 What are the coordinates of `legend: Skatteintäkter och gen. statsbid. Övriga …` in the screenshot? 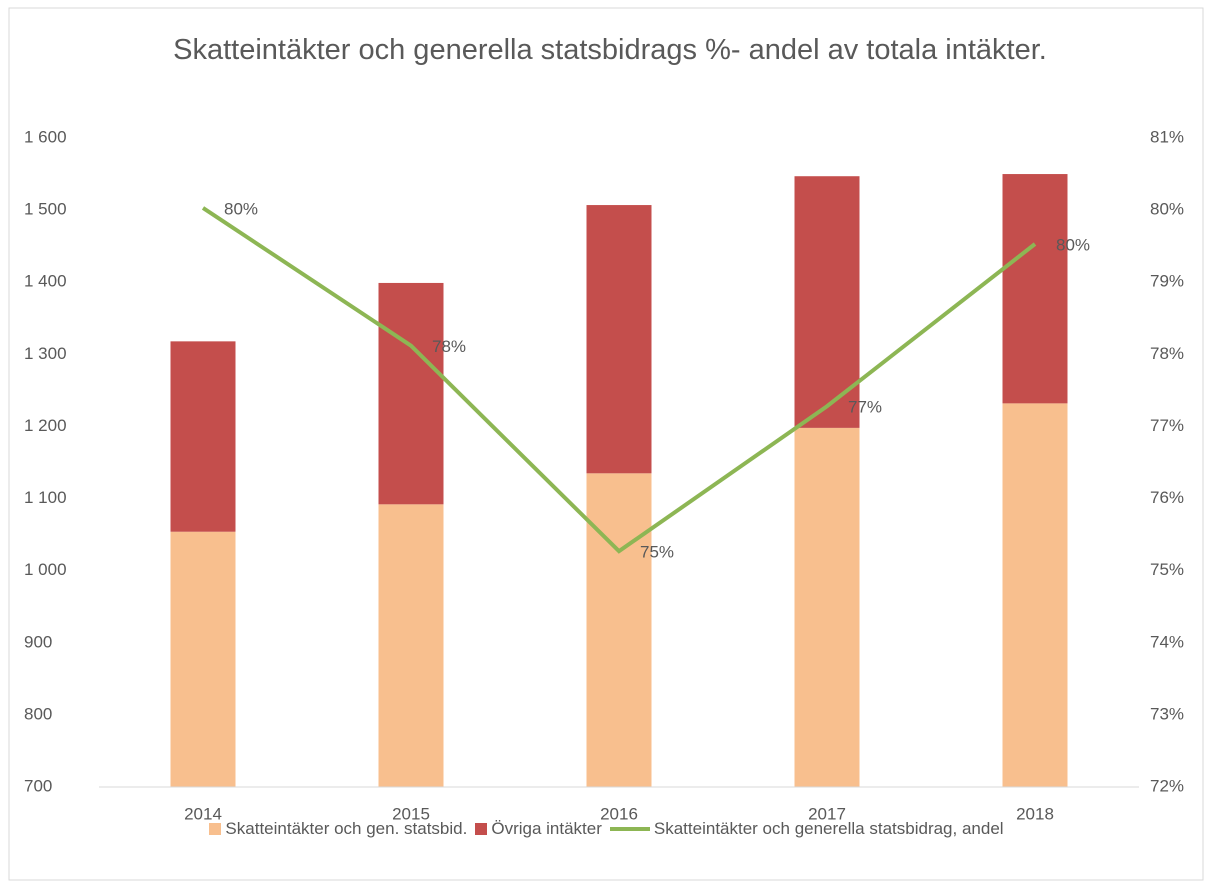 It's located at (606, 829).